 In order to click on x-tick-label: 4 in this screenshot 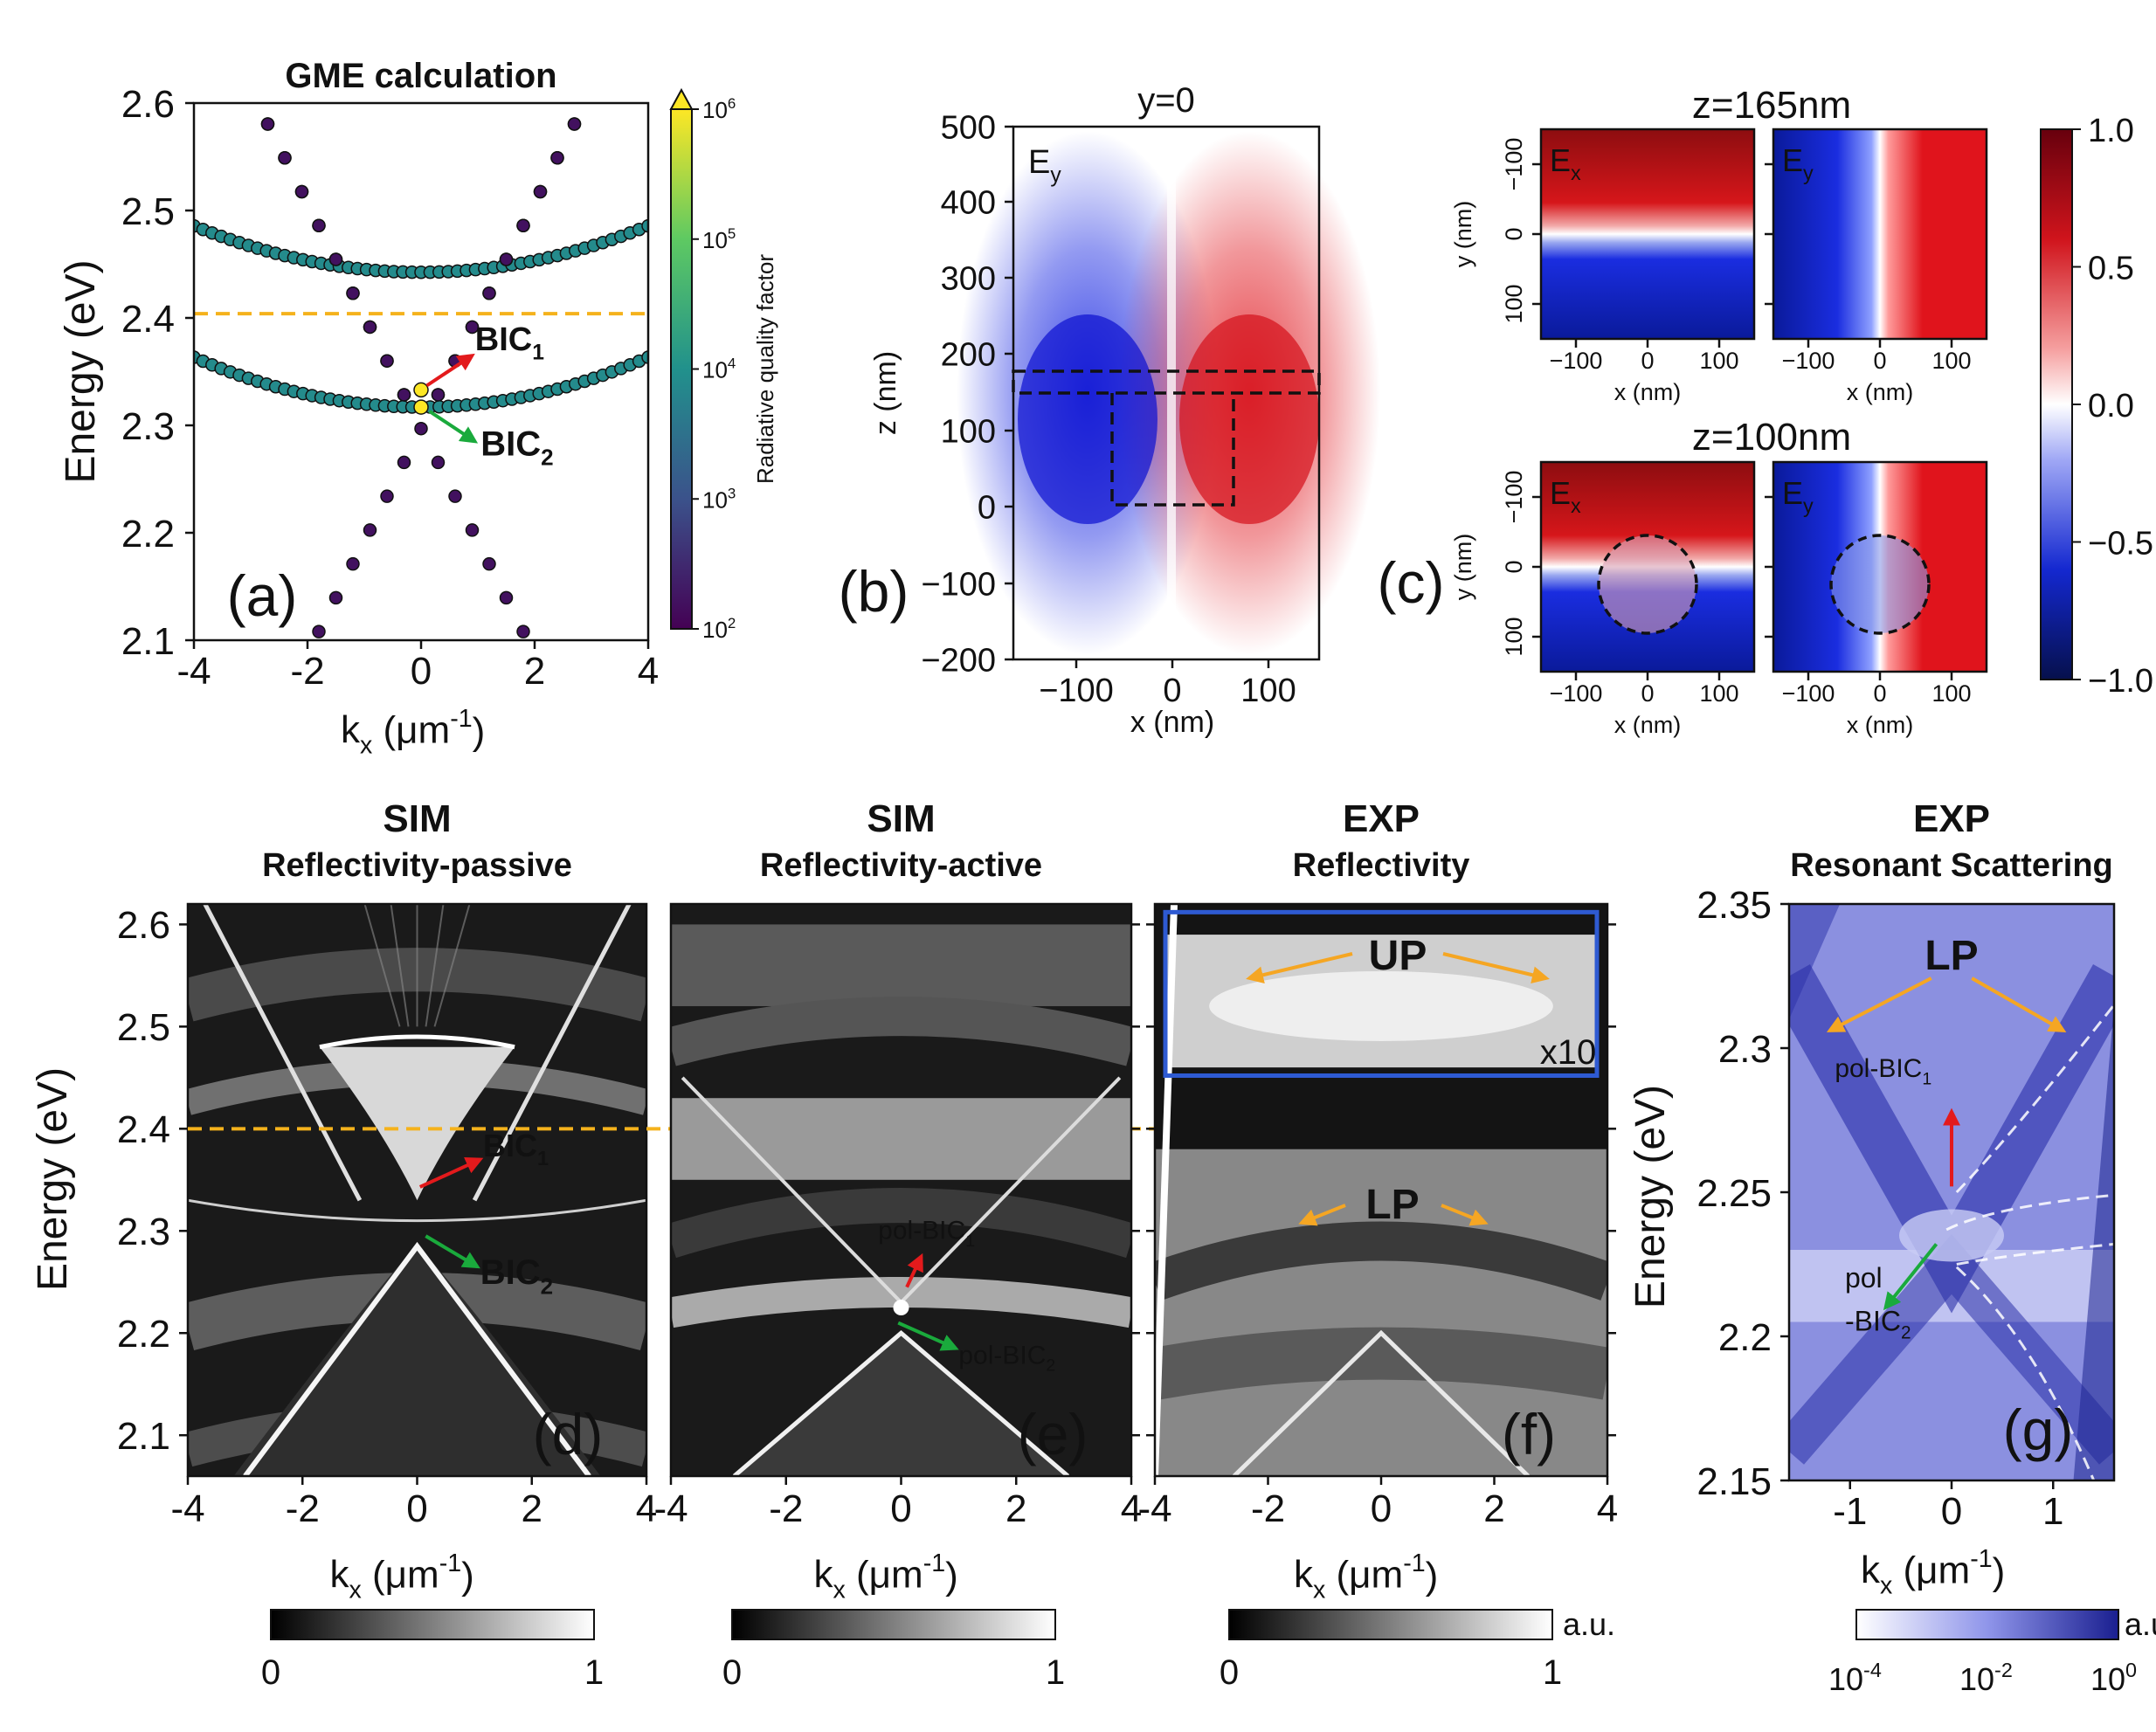, I will do `click(649, 671)`.